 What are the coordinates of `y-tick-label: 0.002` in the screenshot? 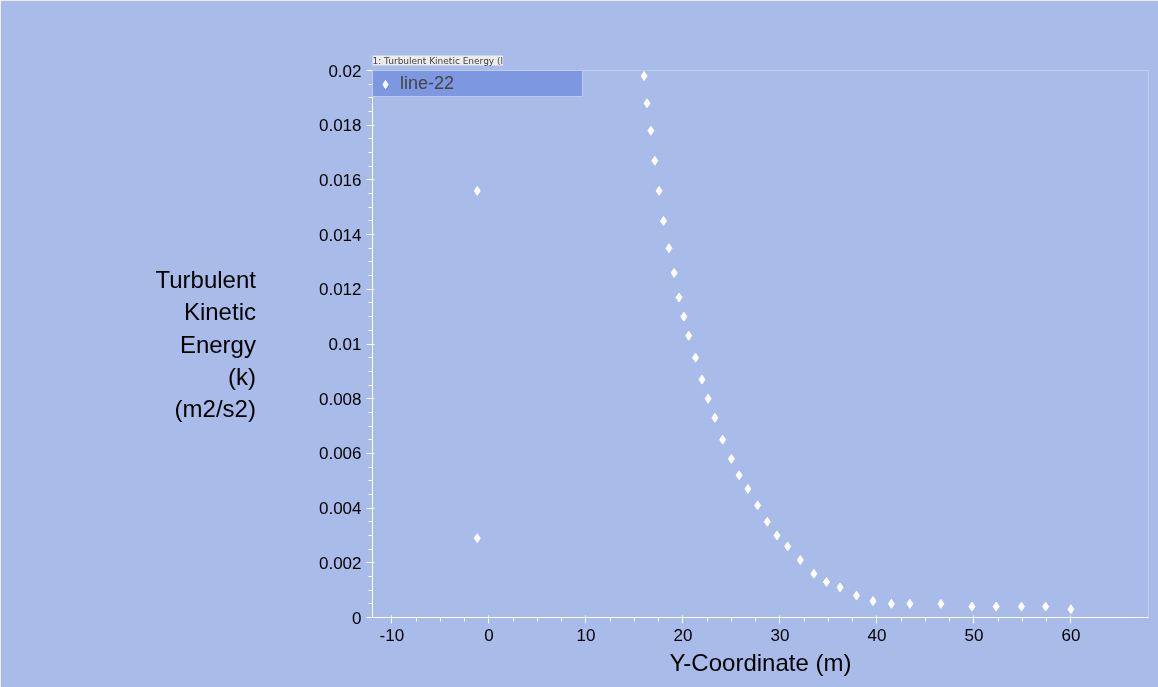 It's located at (340, 563).